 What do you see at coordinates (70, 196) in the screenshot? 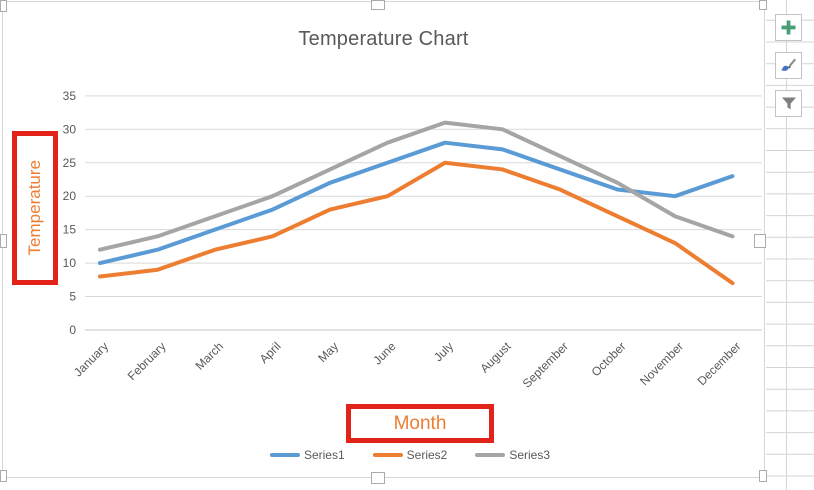
I see `y-tick-label: 20` at bounding box center [70, 196].